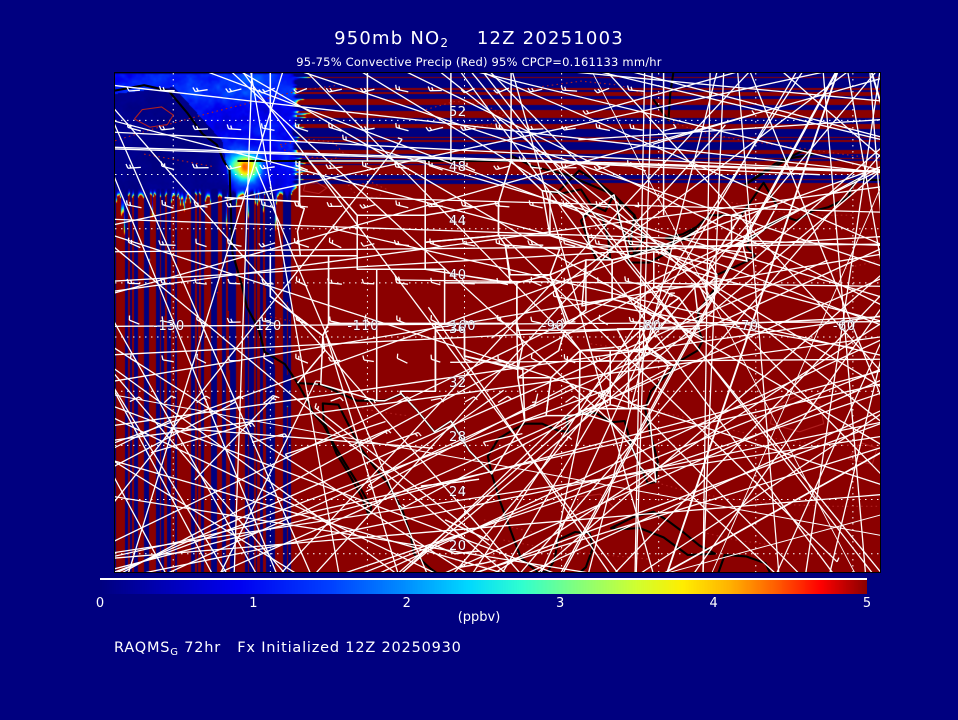  I want to click on coastline-baja-mexico-west, so click(366, 477).